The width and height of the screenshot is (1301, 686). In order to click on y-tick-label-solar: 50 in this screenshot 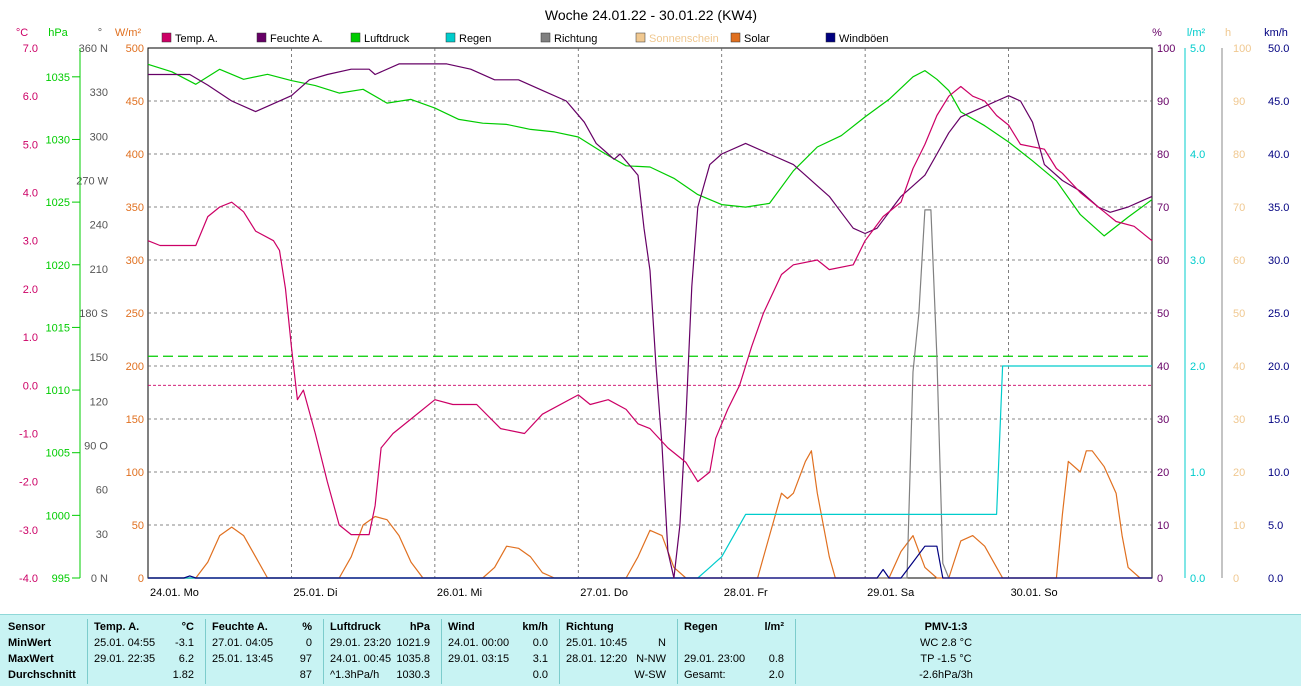, I will do `click(138, 526)`.